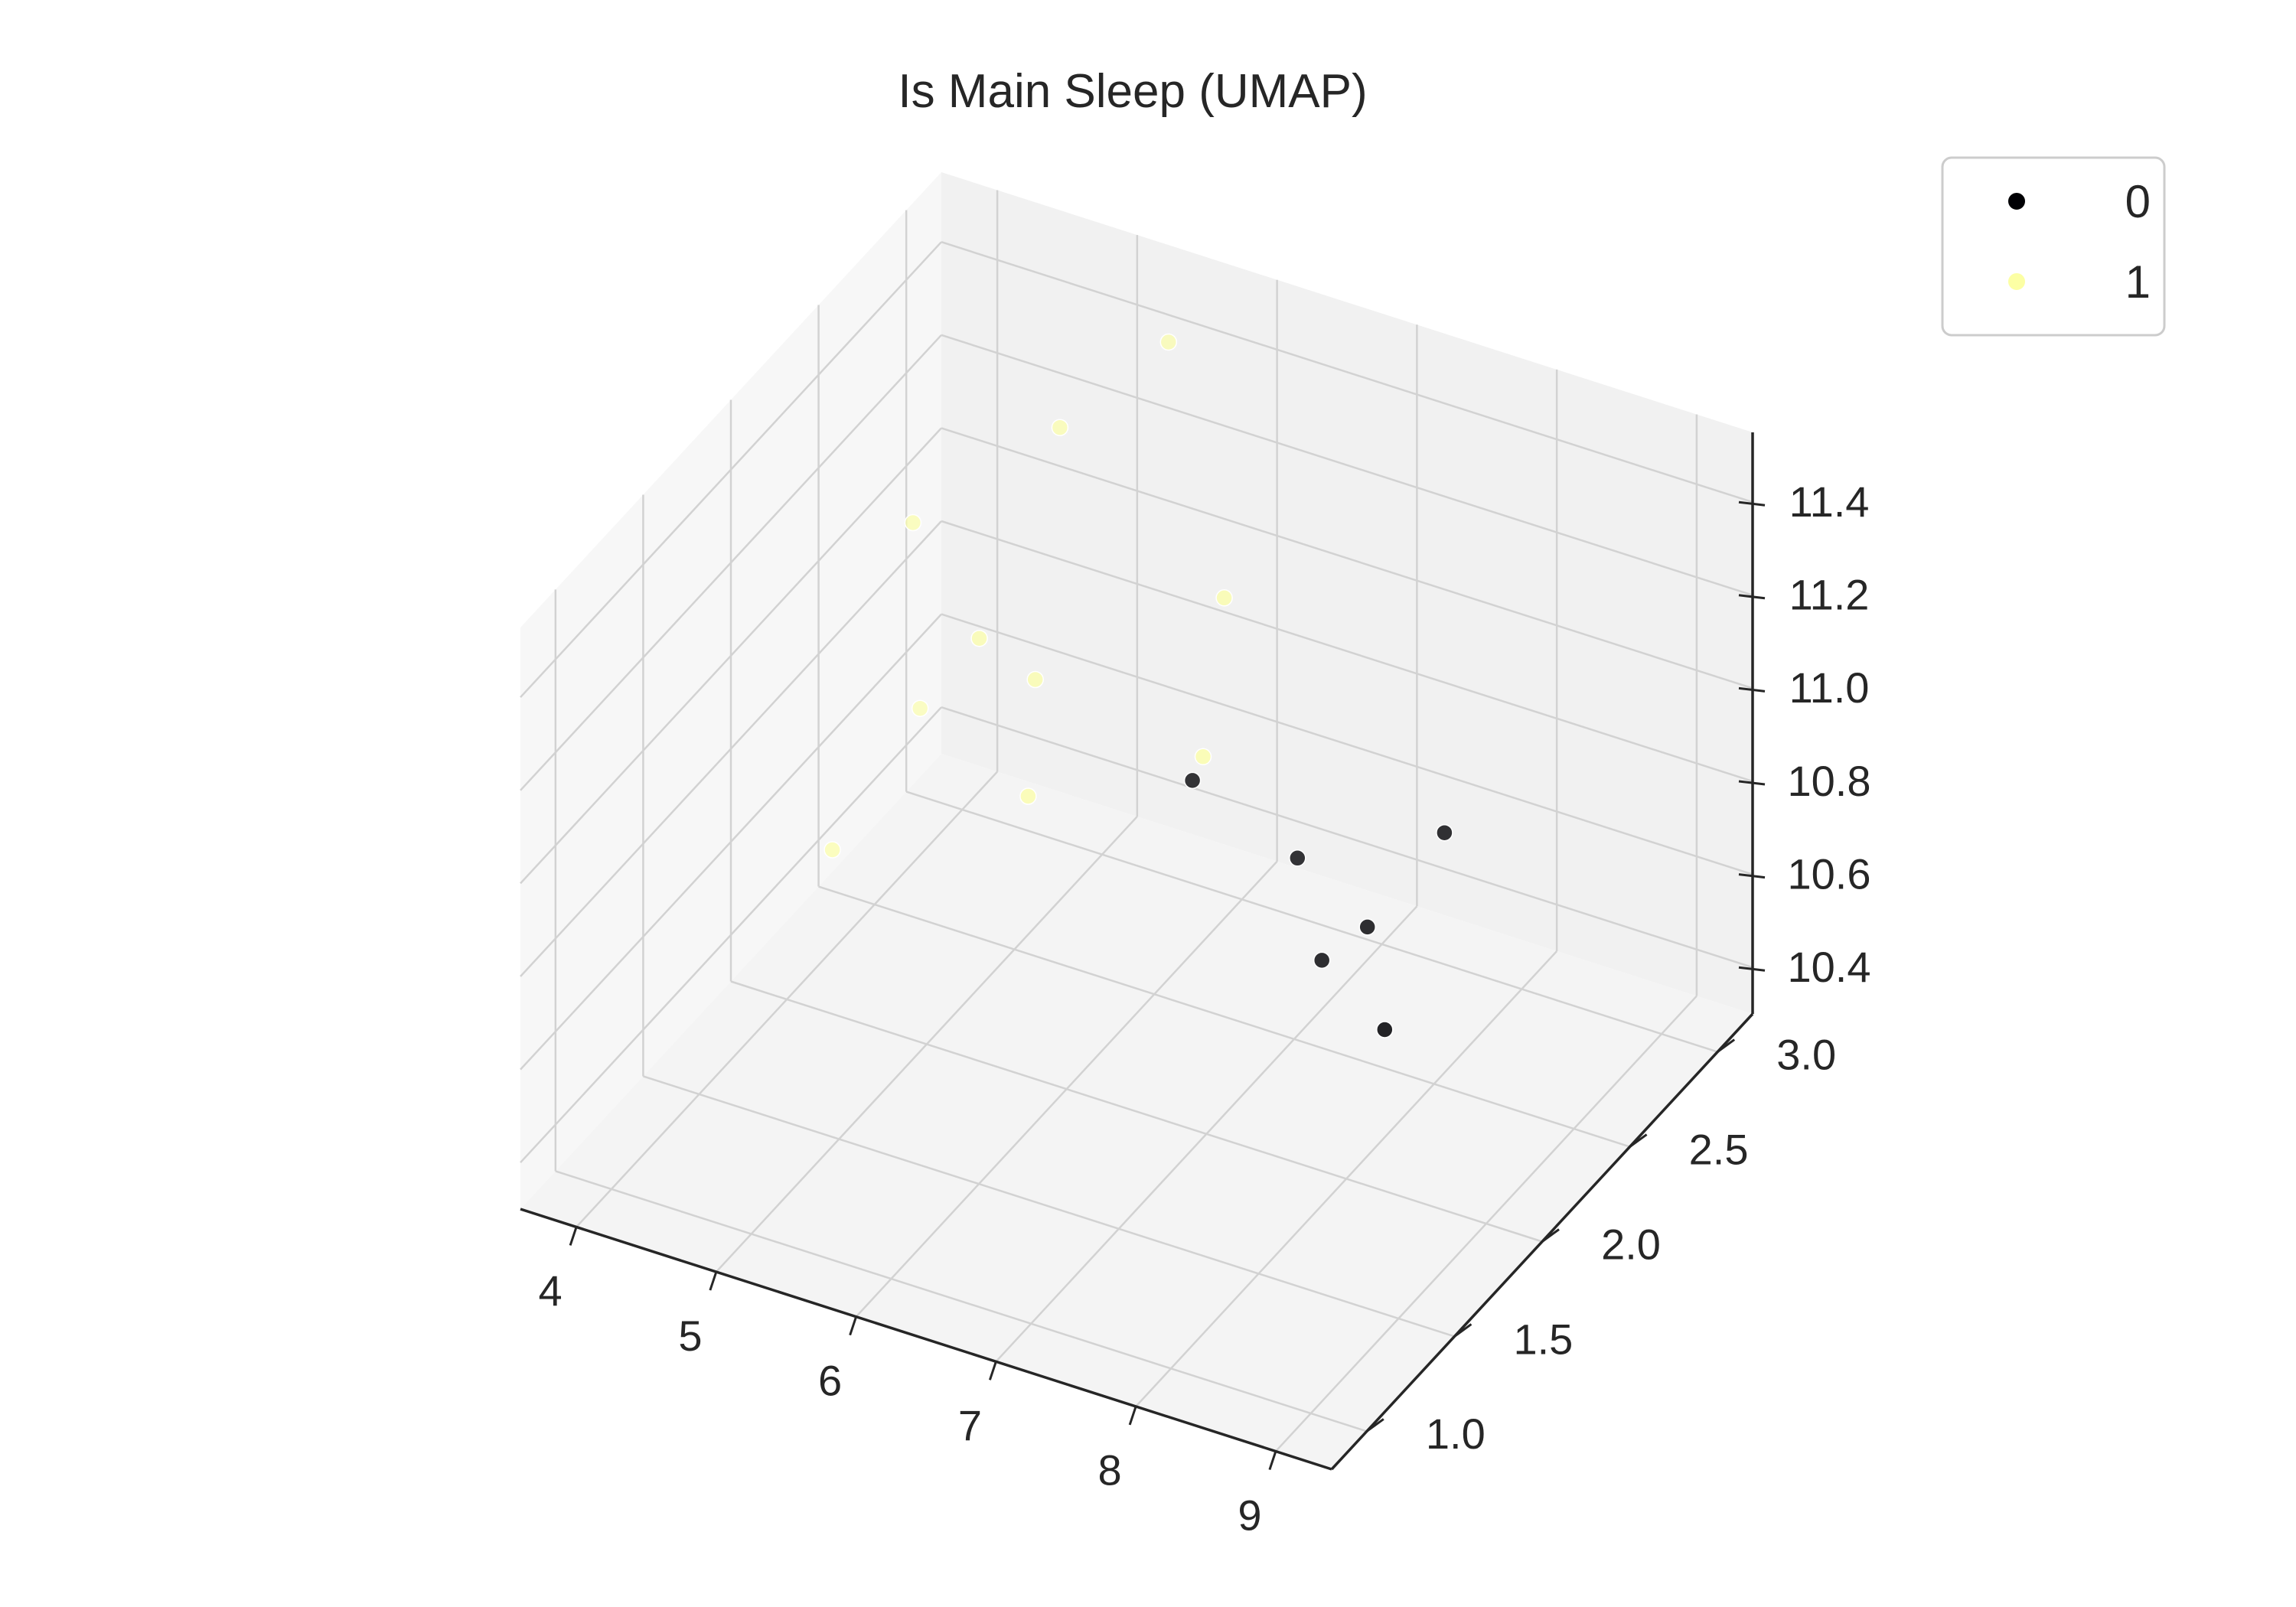 This screenshot has width=2296, height=1607. What do you see at coordinates (1542, 1241) in the screenshot?
I see `y-axis-line` at bounding box center [1542, 1241].